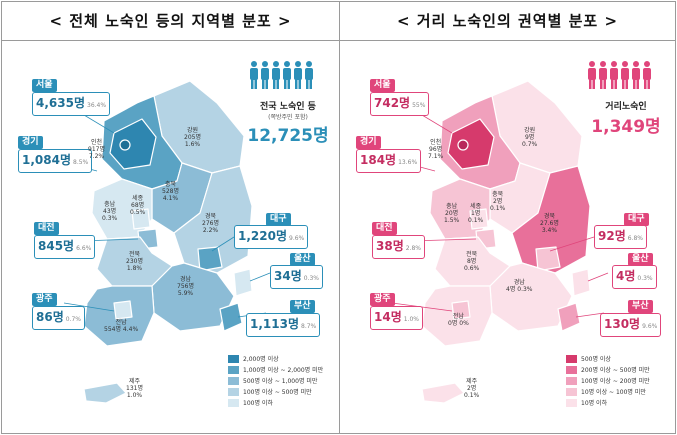  What do you see at coordinates (498, 201) in the screenshot?
I see `right-label-chungbuk: 충북 2명 0.1%` at bounding box center [498, 201].